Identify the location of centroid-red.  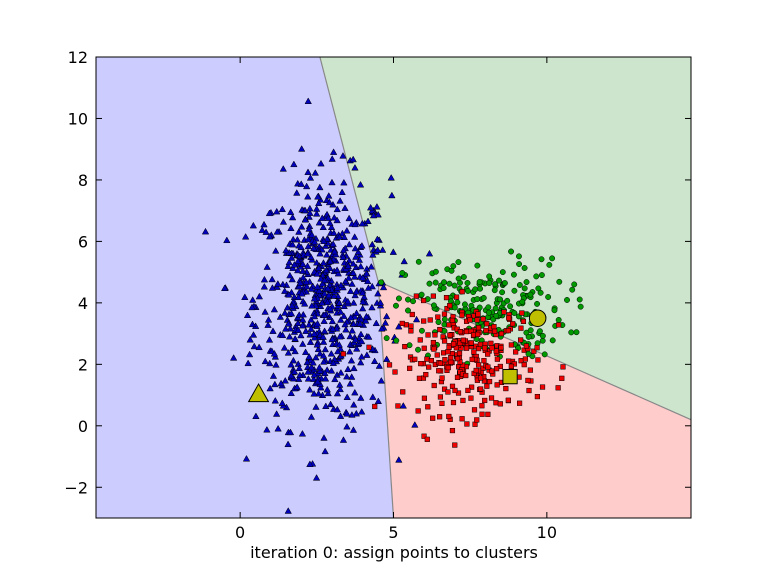
(510, 376).